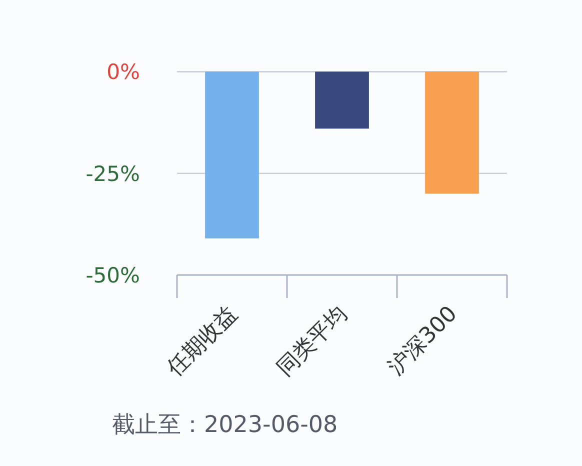  What do you see at coordinates (113, 174) in the screenshot?
I see `y-tick-label: -25%` at bounding box center [113, 174].